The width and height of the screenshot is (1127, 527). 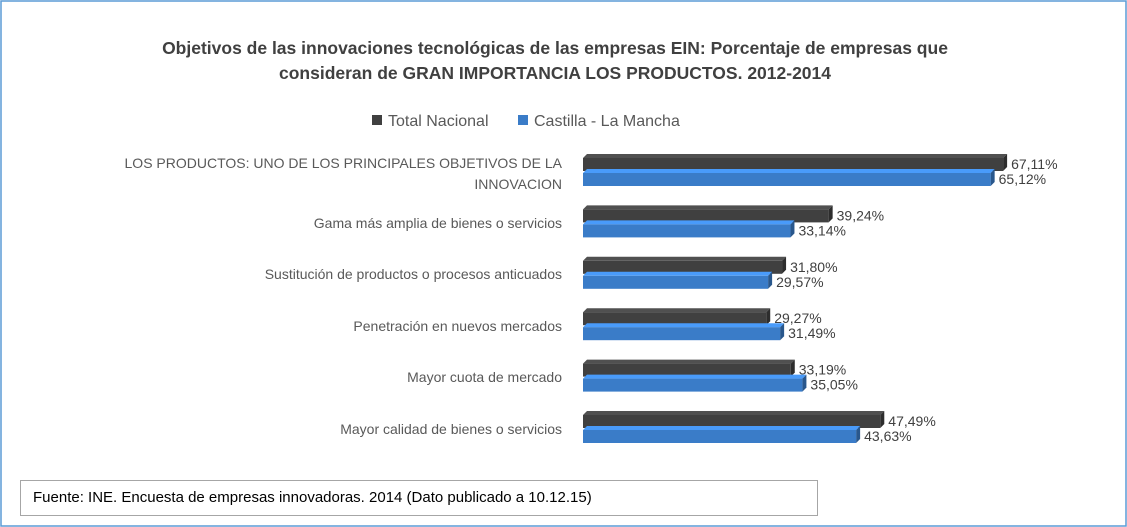 What do you see at coordinates (813, 267) in the screenshot?
I see `data-label: 31,80%` at bounding box center [813, 267].